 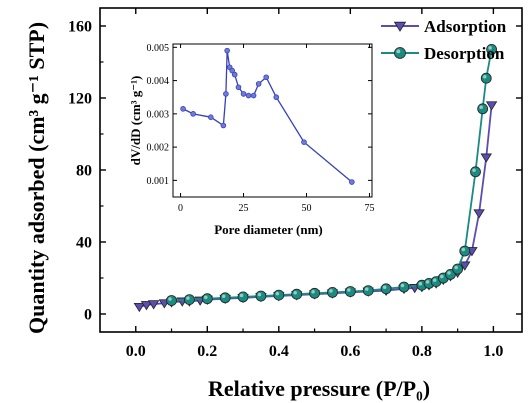 What do you see at coordinates (207, 351) in the screenshot?
I see `main-x-tick-label: 0.2` at bounding box center [207, 351].